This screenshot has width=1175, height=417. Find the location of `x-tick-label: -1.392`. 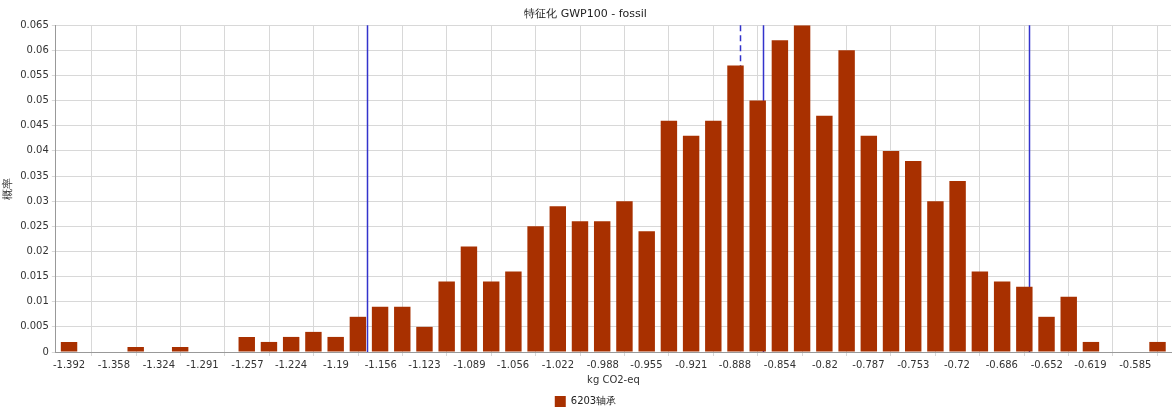

x-tick-label: -1.392 is located at coordinates (69, 364).